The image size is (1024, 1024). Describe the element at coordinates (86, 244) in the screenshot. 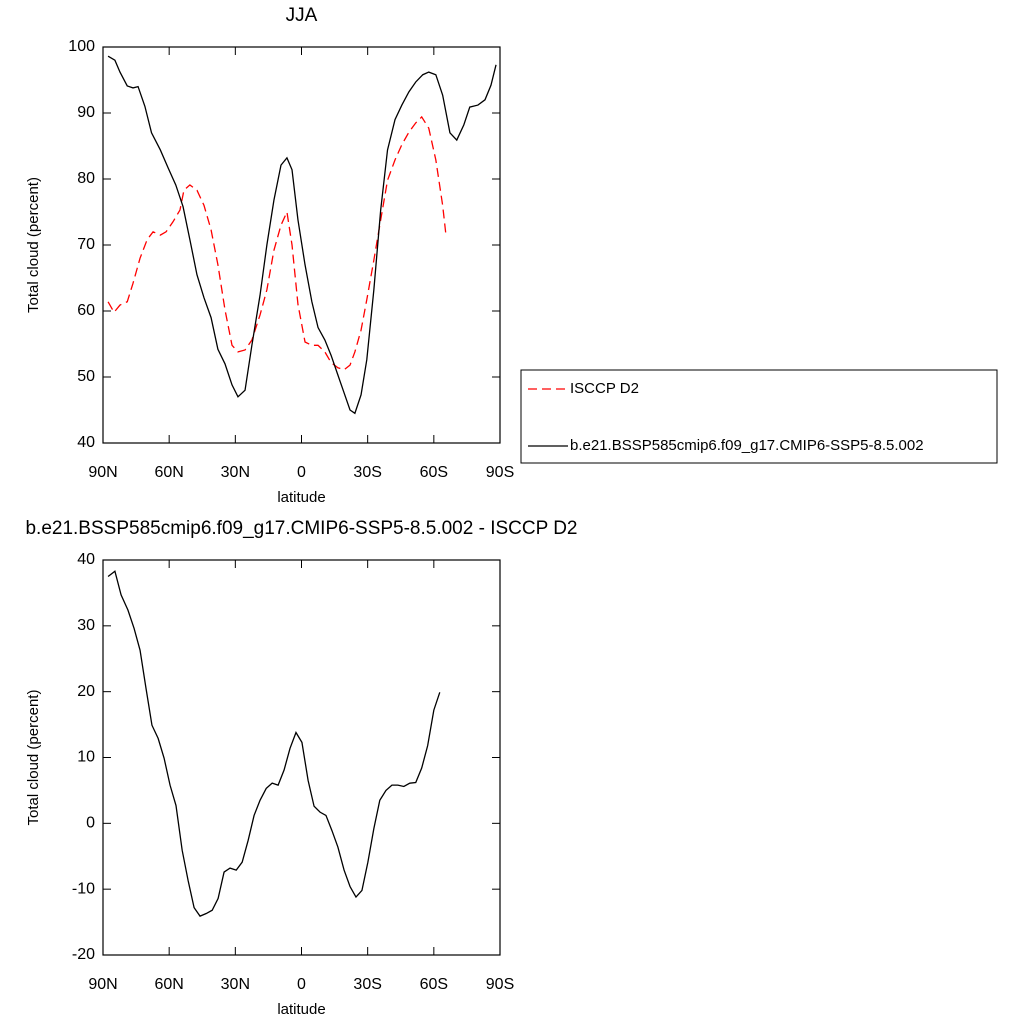

I see `y-tick-label: 70` at that location.